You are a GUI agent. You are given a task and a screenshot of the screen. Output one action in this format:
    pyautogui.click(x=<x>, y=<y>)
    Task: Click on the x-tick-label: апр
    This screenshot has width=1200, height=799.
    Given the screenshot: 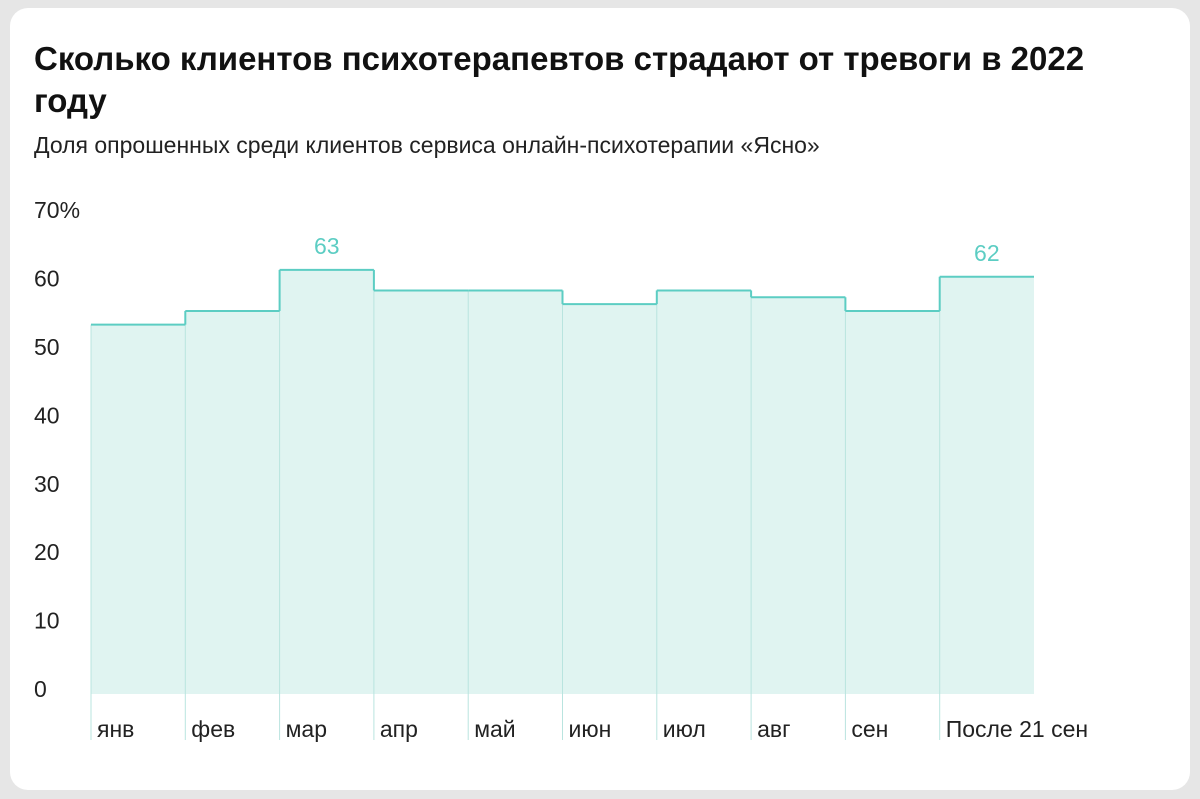 What is the action you would take?
    pyautogui.click(x=399, y=729)
    